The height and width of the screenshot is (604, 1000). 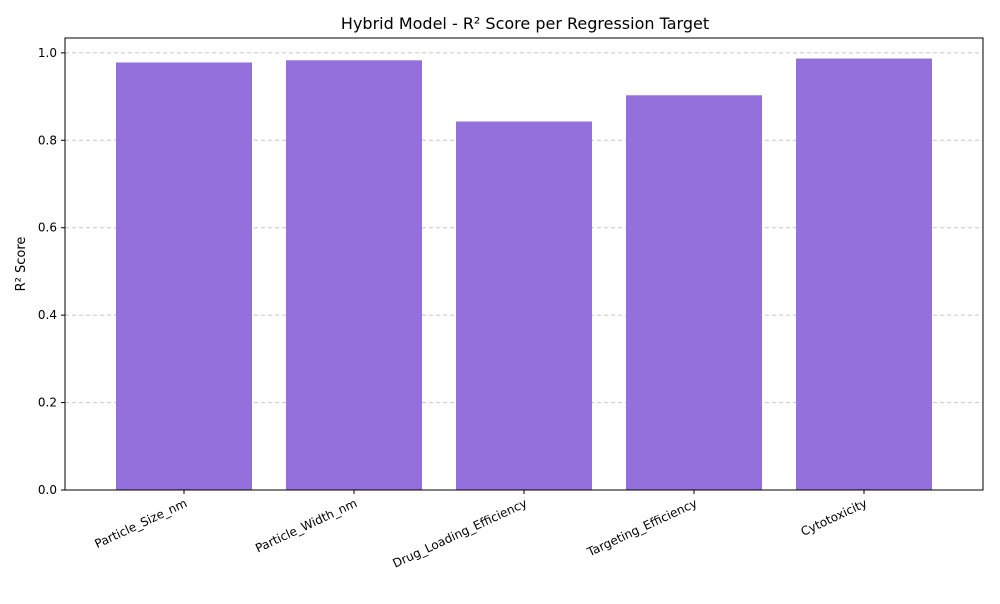 What do you see at coordinates (460, 533) in the screenshot?
I see `x-tick-label: Drug_Loading_Efficiency` at bounding box center [460, 533].